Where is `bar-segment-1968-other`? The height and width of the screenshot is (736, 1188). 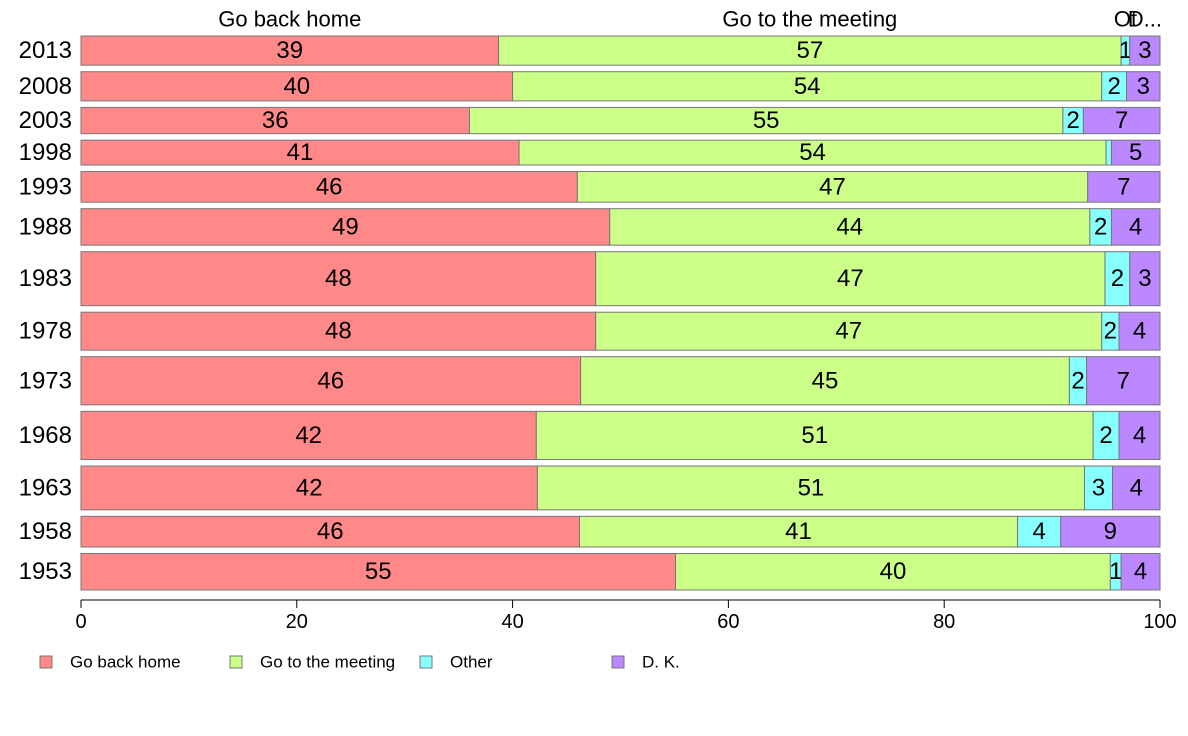 bar-segment-1968-other is located at coordinates (1106, 435).